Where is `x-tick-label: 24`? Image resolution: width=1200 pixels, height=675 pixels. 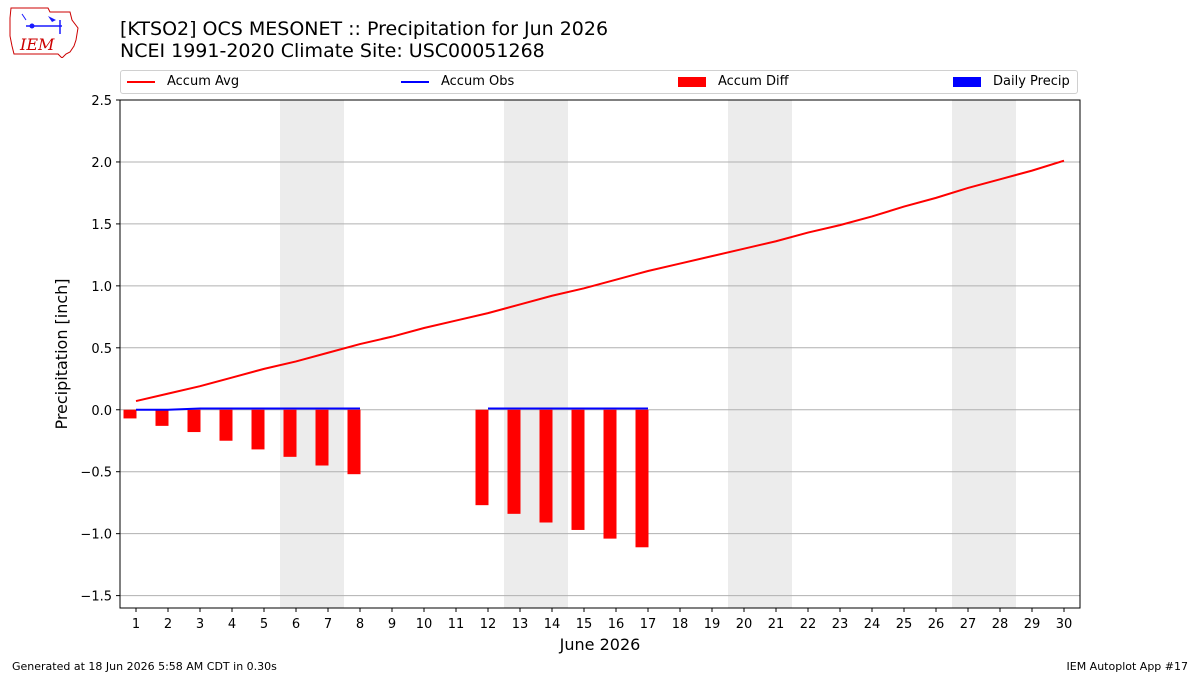 x-tick-label: 24 is located at coordinates (872, 624).